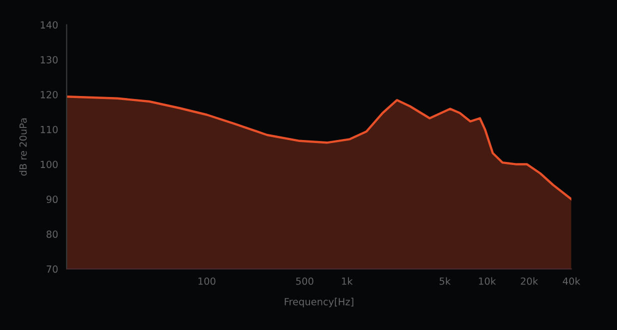 Image resolution: width=617 pixels, height=330 pixels. What do you see at coordinates (571, 281) in the screenshot?
I see `x-tick-label: 40k` at bounding box center [571, 281].